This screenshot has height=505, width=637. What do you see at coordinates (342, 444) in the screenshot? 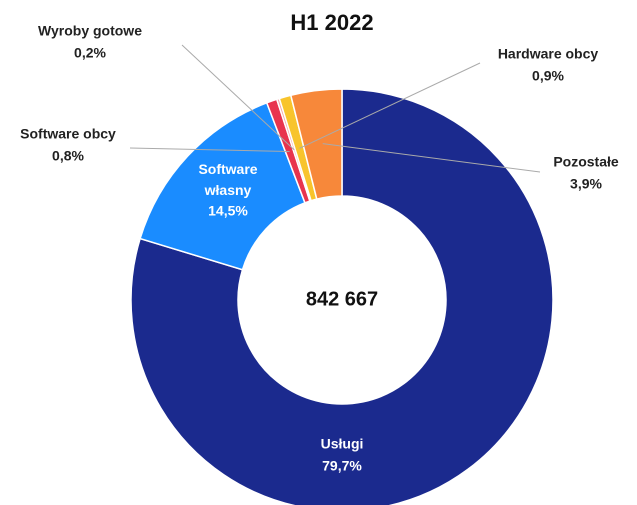
I see `slice-label: Usługi` at bounding box center [342, 444].